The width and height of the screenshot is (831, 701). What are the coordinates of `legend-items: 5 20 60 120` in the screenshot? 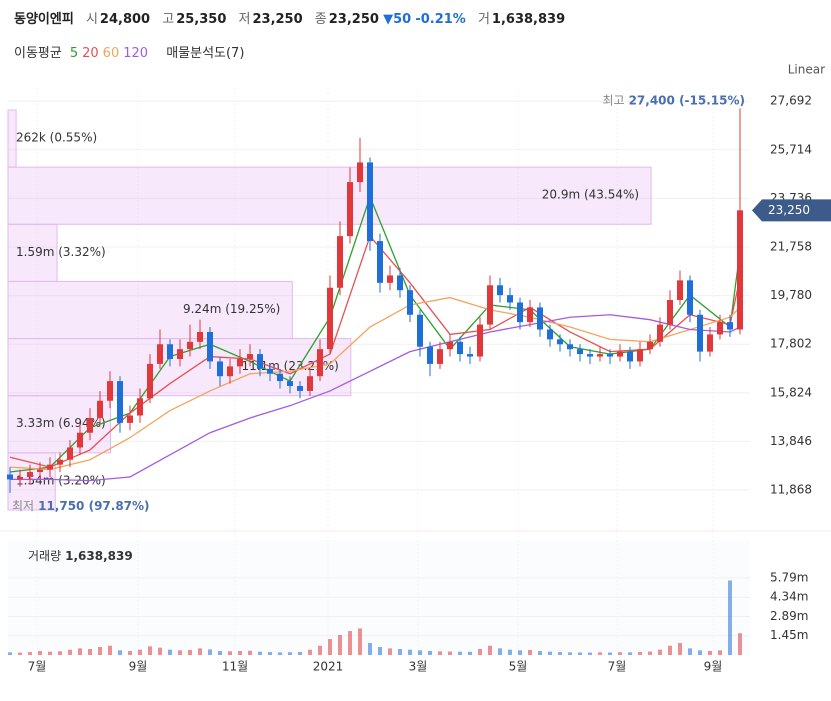 It's located at (109, 53).